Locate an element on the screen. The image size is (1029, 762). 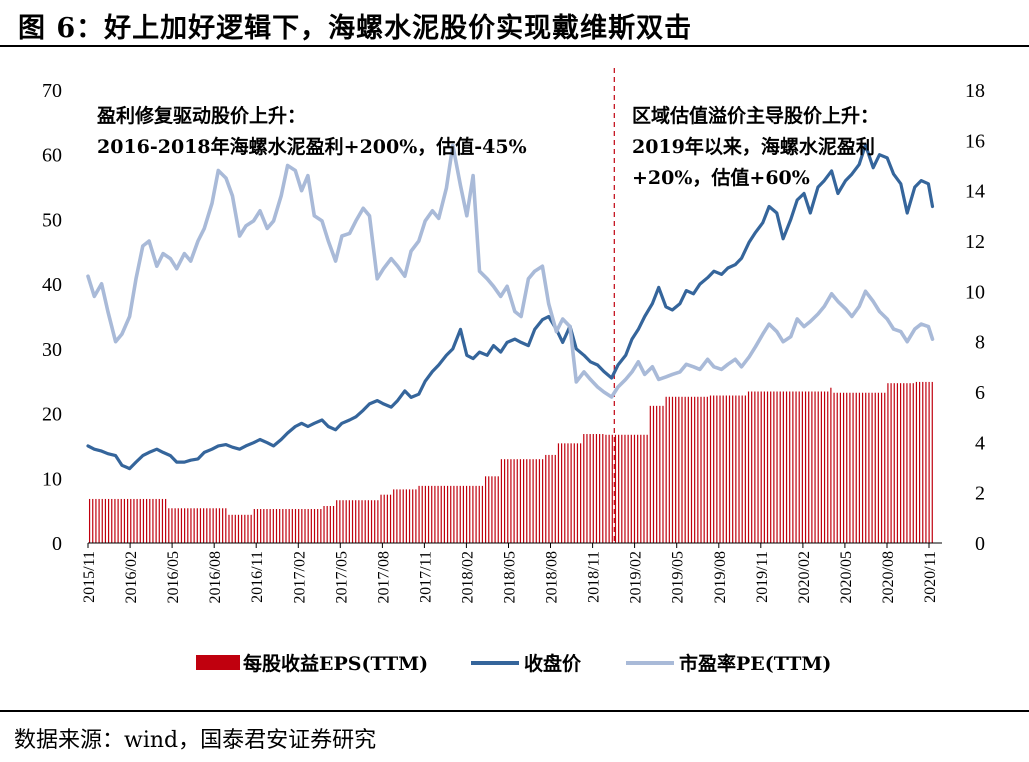
figure-title: 图 6：好上加好逻辑下，海螺水泥股价实现戴维斯双击 is located at coordinates (355, 28).